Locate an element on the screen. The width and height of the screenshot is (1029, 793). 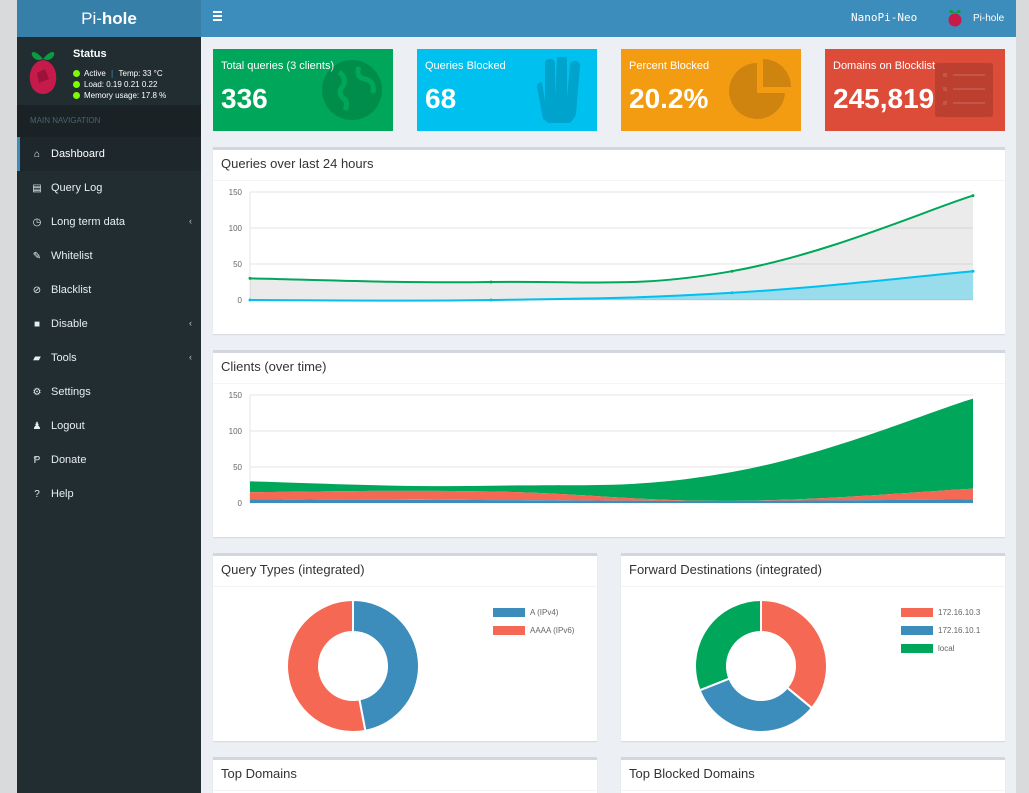
status-memory: Memory usage: 17.8 % is located at coordinates (125, 95).